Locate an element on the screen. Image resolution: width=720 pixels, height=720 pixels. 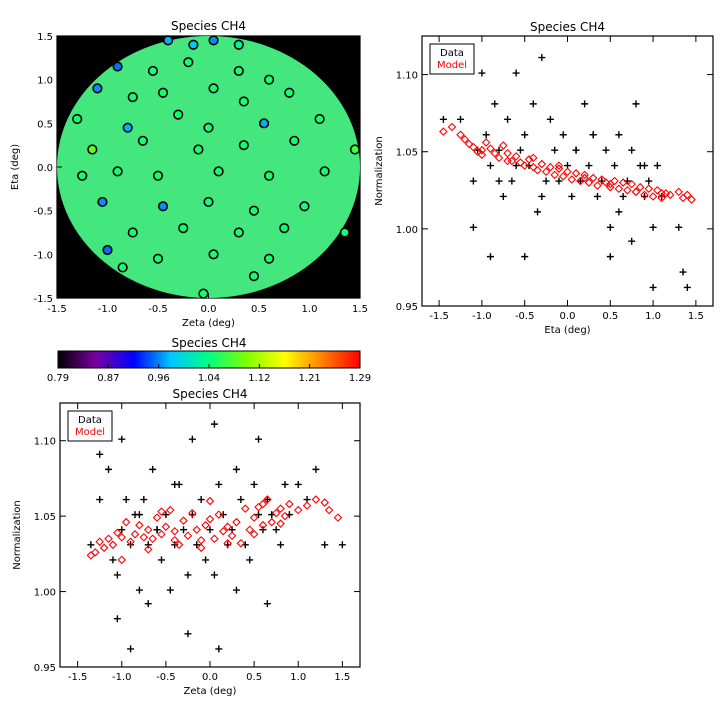
y-tick-label: -0.5 is located at coordinates (43, 212).